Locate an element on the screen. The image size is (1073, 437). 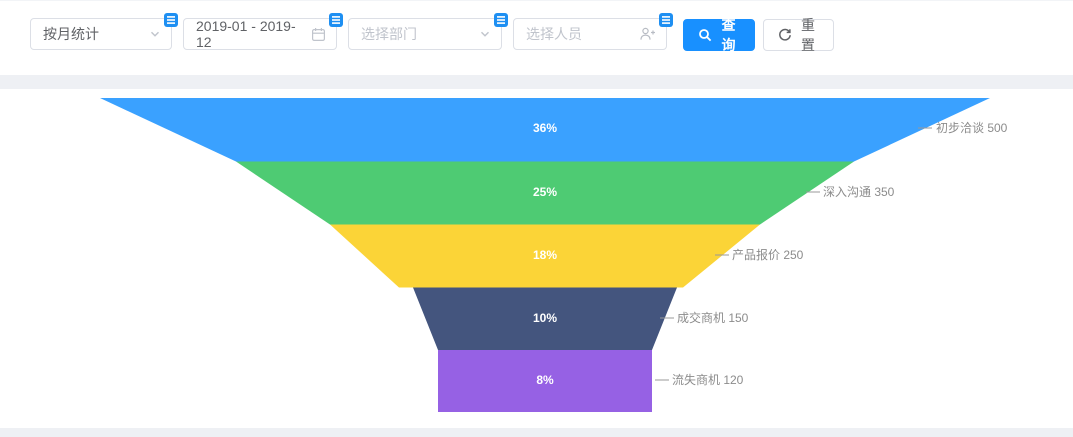
date-range-input: 2019-01 - 2019-12 is located at coordinates (263, 31).